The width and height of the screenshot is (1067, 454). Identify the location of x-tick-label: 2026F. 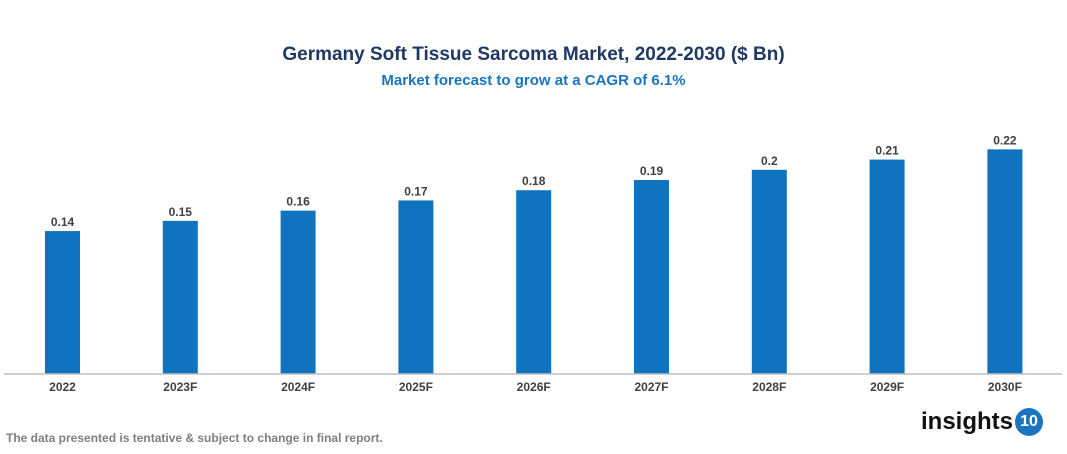
(534, 387).